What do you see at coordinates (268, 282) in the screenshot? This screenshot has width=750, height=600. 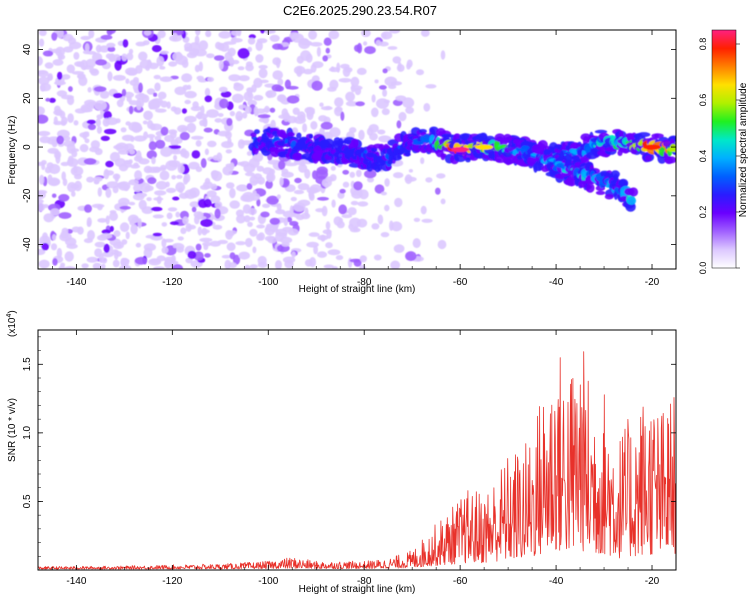 I see `x-tick-label: -100` at bounding box center [268, 282].